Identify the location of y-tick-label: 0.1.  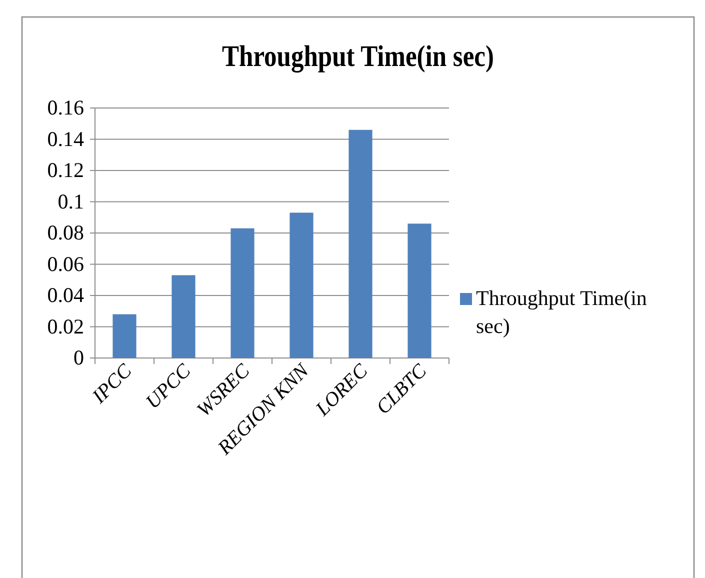
(71, 201).